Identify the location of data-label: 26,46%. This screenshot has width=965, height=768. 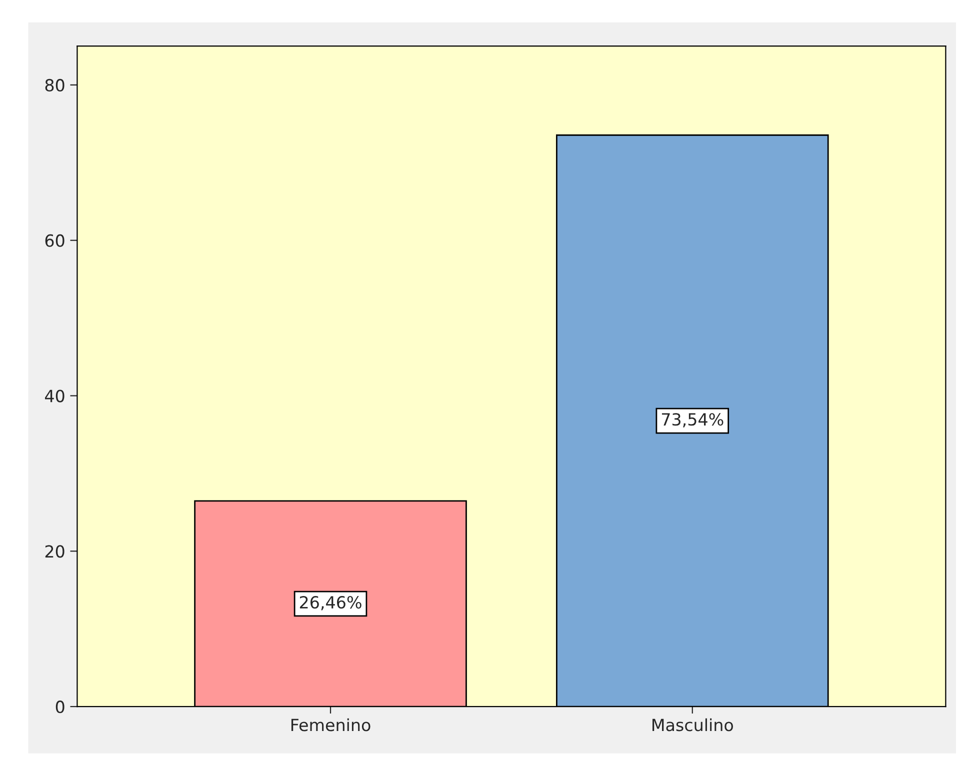
(331, 603).